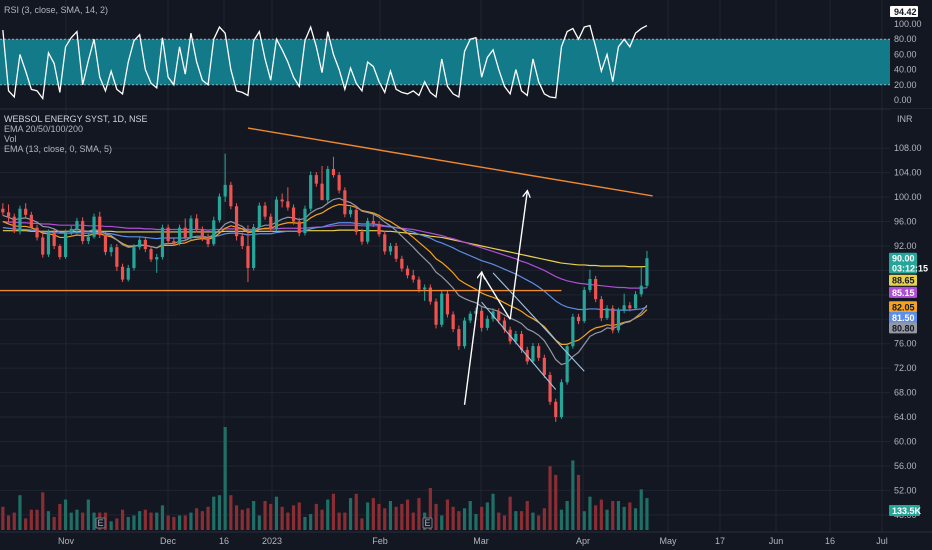  What do you see at coordinates (44, 129) in the screenshot?
I see `ema-legend: EMA 20/50/100/200` at bounding box center [44, 129].